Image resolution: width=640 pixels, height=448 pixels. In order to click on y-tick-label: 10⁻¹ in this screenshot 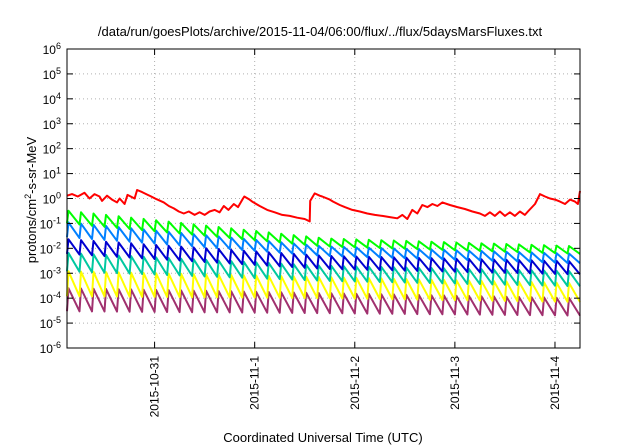, I will do `click(50, 223)`.